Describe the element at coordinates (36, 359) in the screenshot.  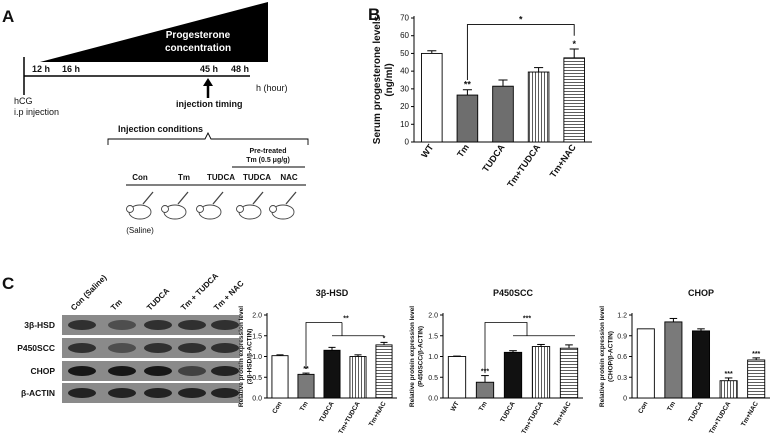
I see `blot-row-labels: 3β-HSD P450SCC CHOP β-ACTIN` at that location.